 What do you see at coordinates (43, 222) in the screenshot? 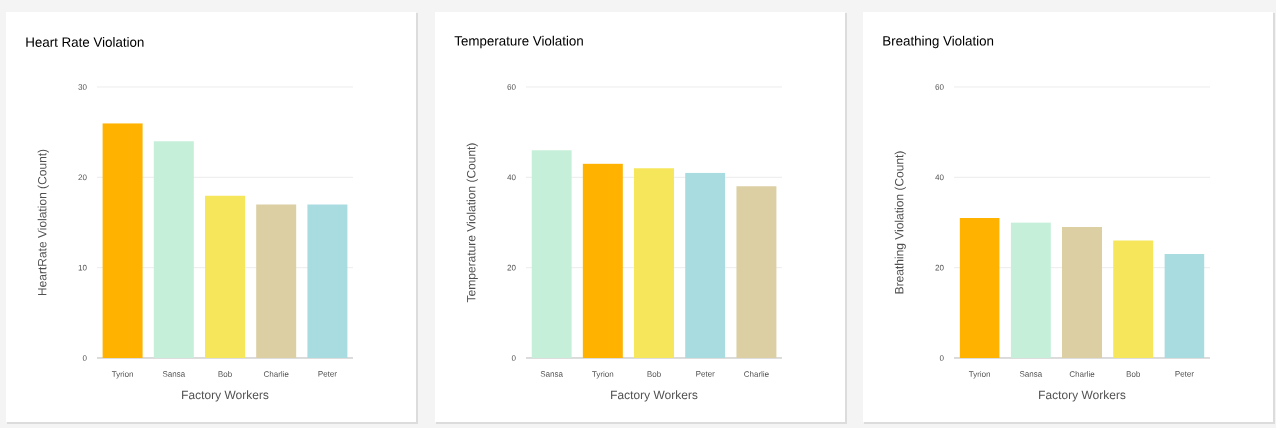
I see `y-axis-title: HeartRate Violation (Count)` at bounding box center [43, 222].